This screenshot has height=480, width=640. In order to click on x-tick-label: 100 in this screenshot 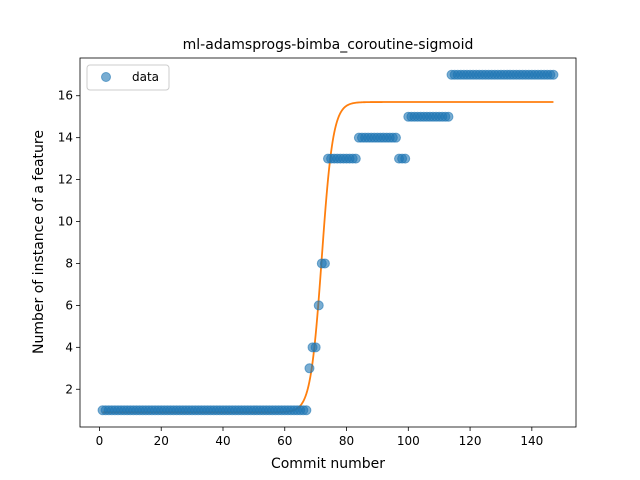, I will do `click(408, 441)`.